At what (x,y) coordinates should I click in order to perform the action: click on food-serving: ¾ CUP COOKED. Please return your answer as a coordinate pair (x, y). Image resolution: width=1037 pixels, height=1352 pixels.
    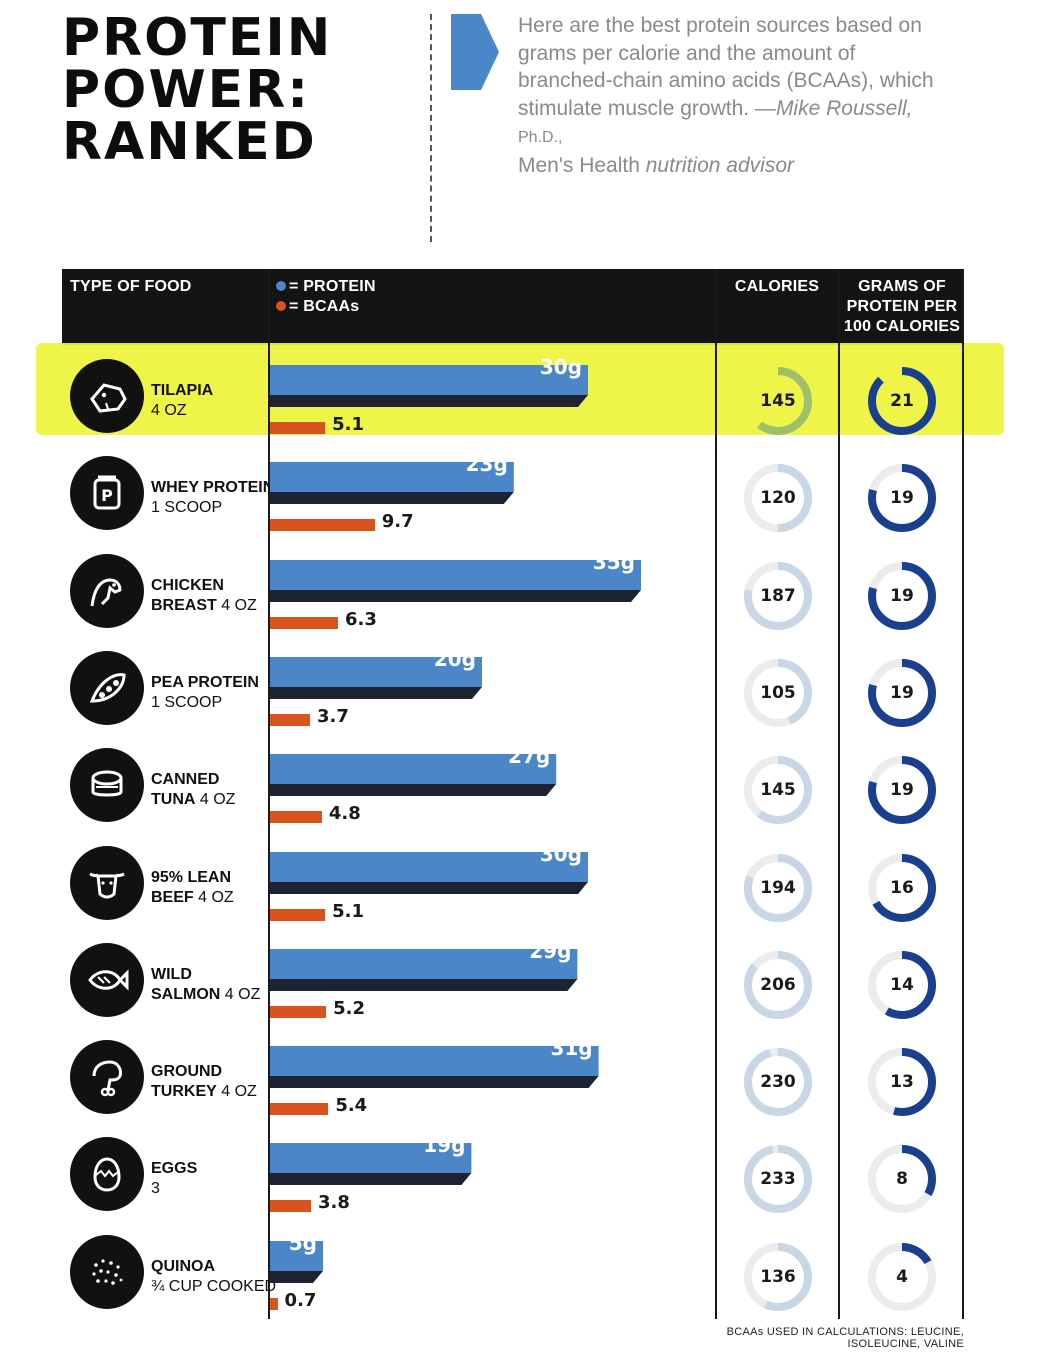
    Looking at the image, I should click on (214, 1286).